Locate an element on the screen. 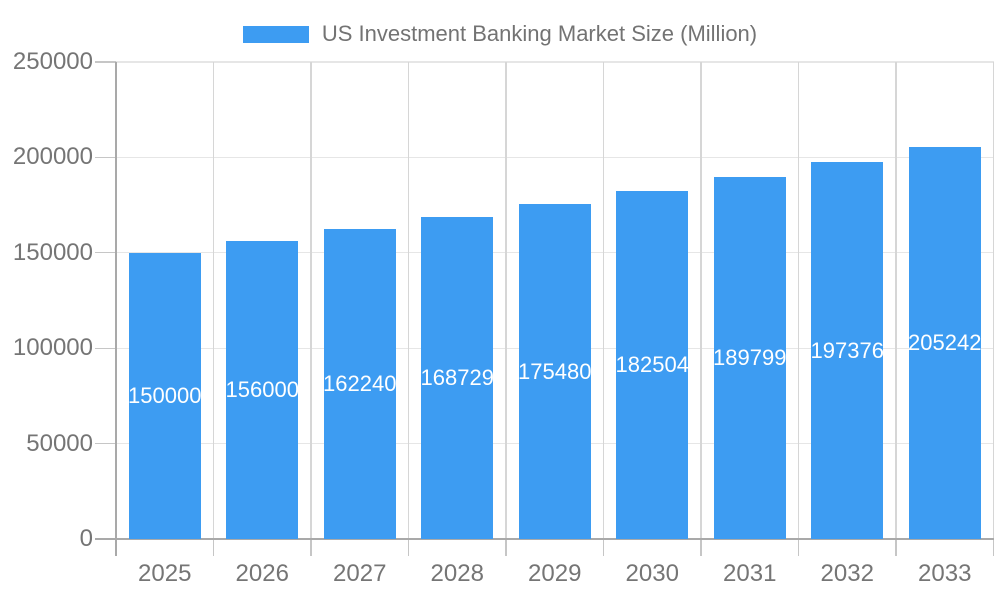  bar-2032: 197376 is located at coordinates (847, 350).